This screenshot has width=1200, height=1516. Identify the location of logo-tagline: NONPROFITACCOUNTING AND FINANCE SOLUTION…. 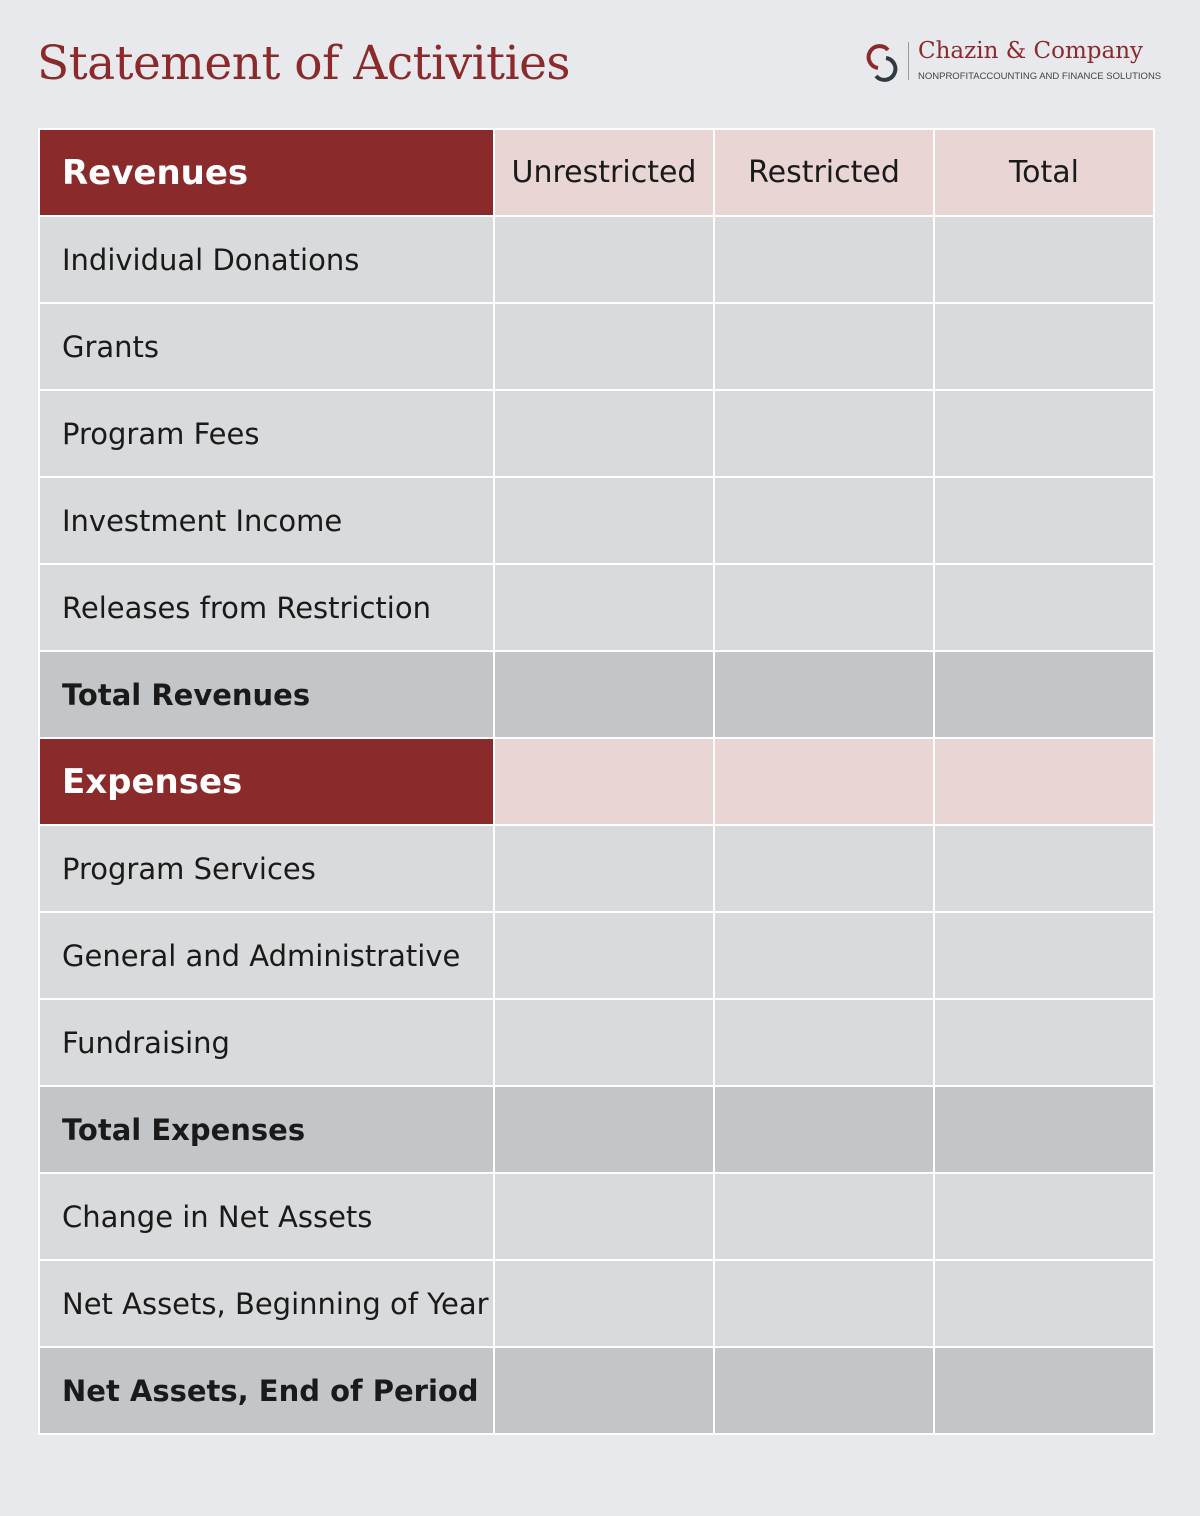
(1040, 76).